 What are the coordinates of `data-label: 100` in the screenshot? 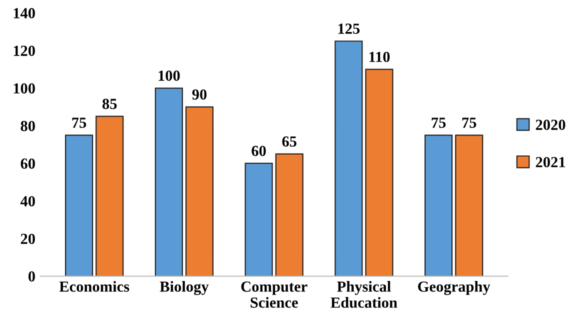 It's located at (169, 75).